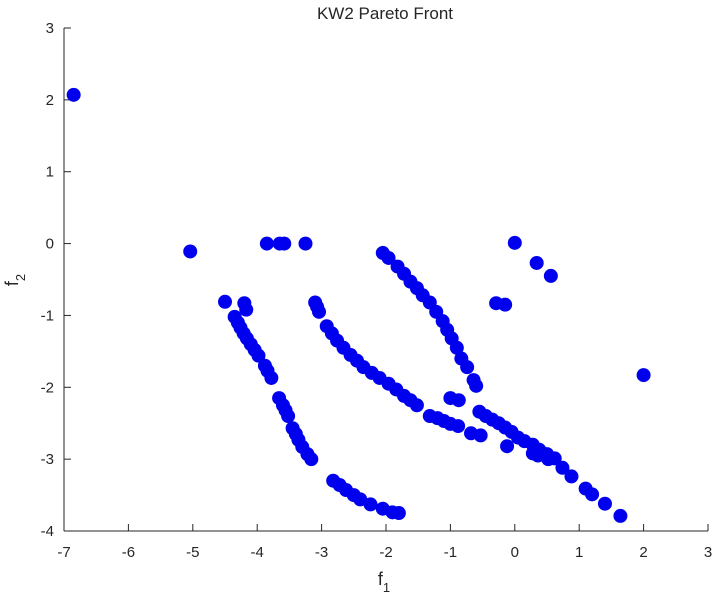 This screenshot has height=601, width=714. I want to click on x-tick-label: -5, so click(192, 552).